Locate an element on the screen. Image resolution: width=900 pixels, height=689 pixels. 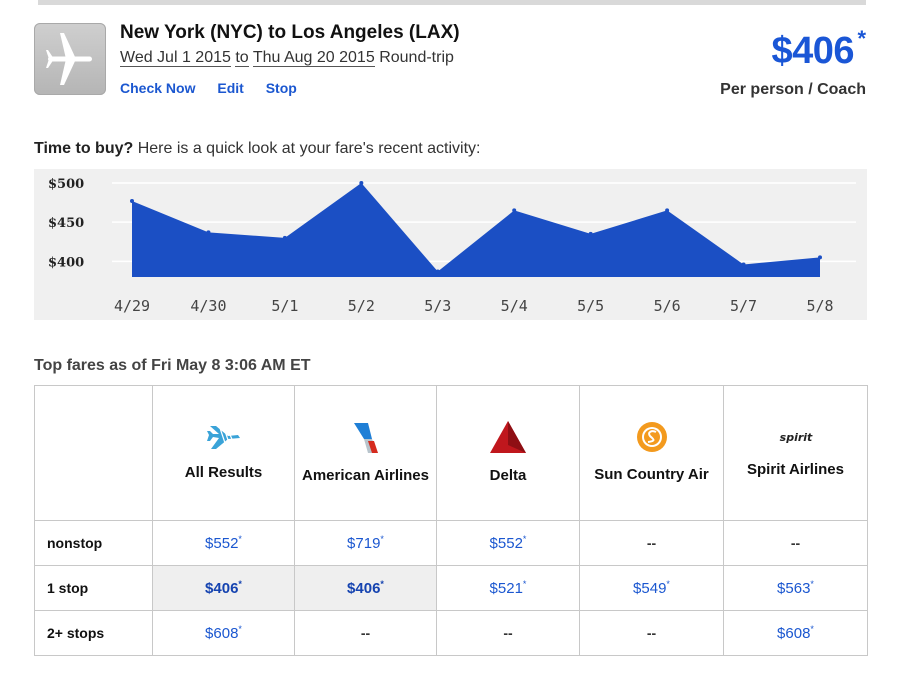
all-results-icon is located at coordinates (223, 437).